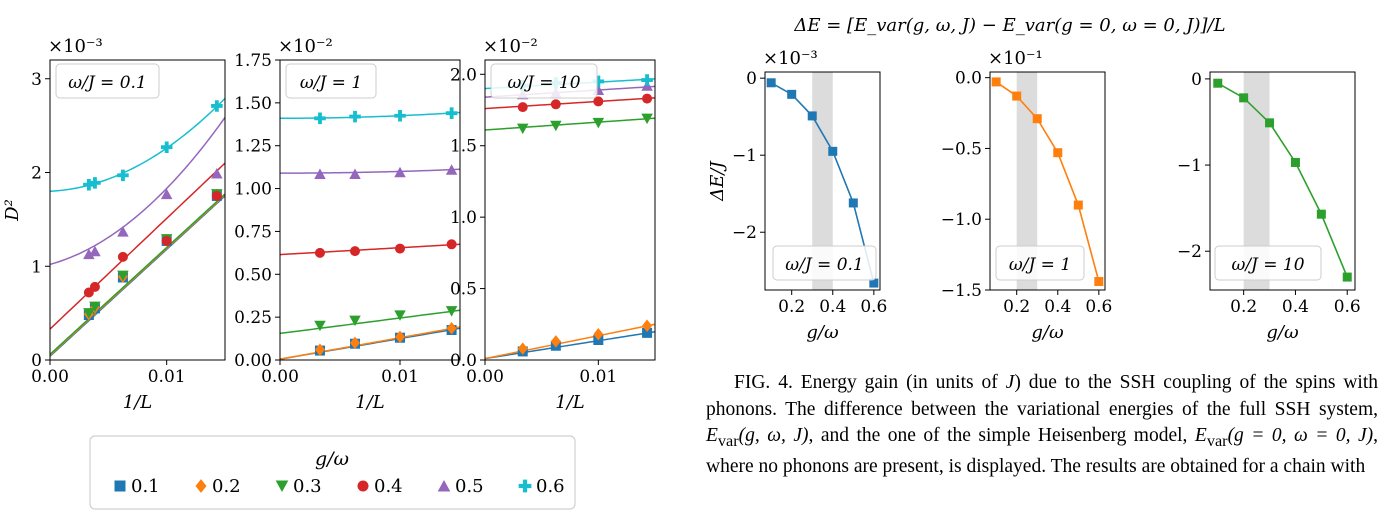 Image resolution: width=1390 pixels, height=512 pixels. Describe the element at coordinates (1040, 265) in the screenshot. I see `parameter-label: ω/J = 1` at that location.